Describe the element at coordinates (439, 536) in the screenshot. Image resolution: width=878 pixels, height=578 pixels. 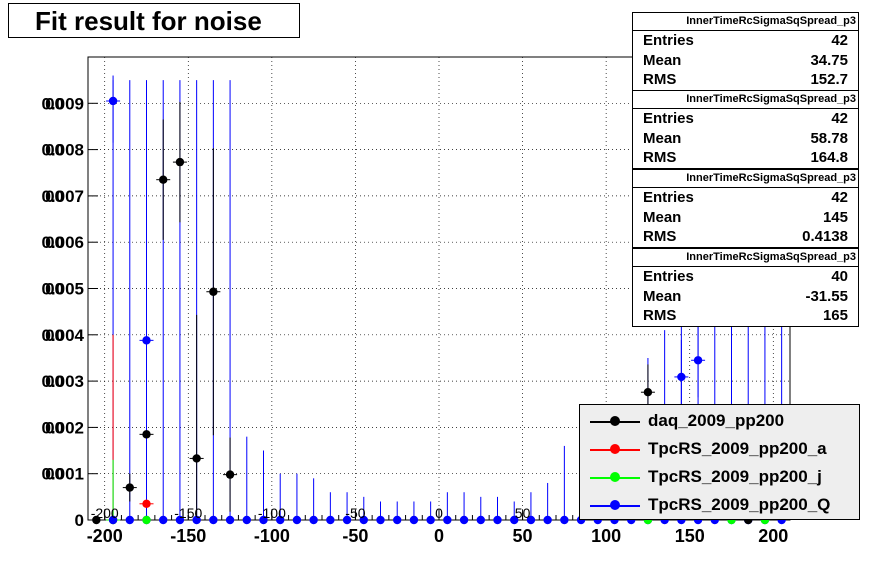
I see `x-tick-label: 0` at that location.